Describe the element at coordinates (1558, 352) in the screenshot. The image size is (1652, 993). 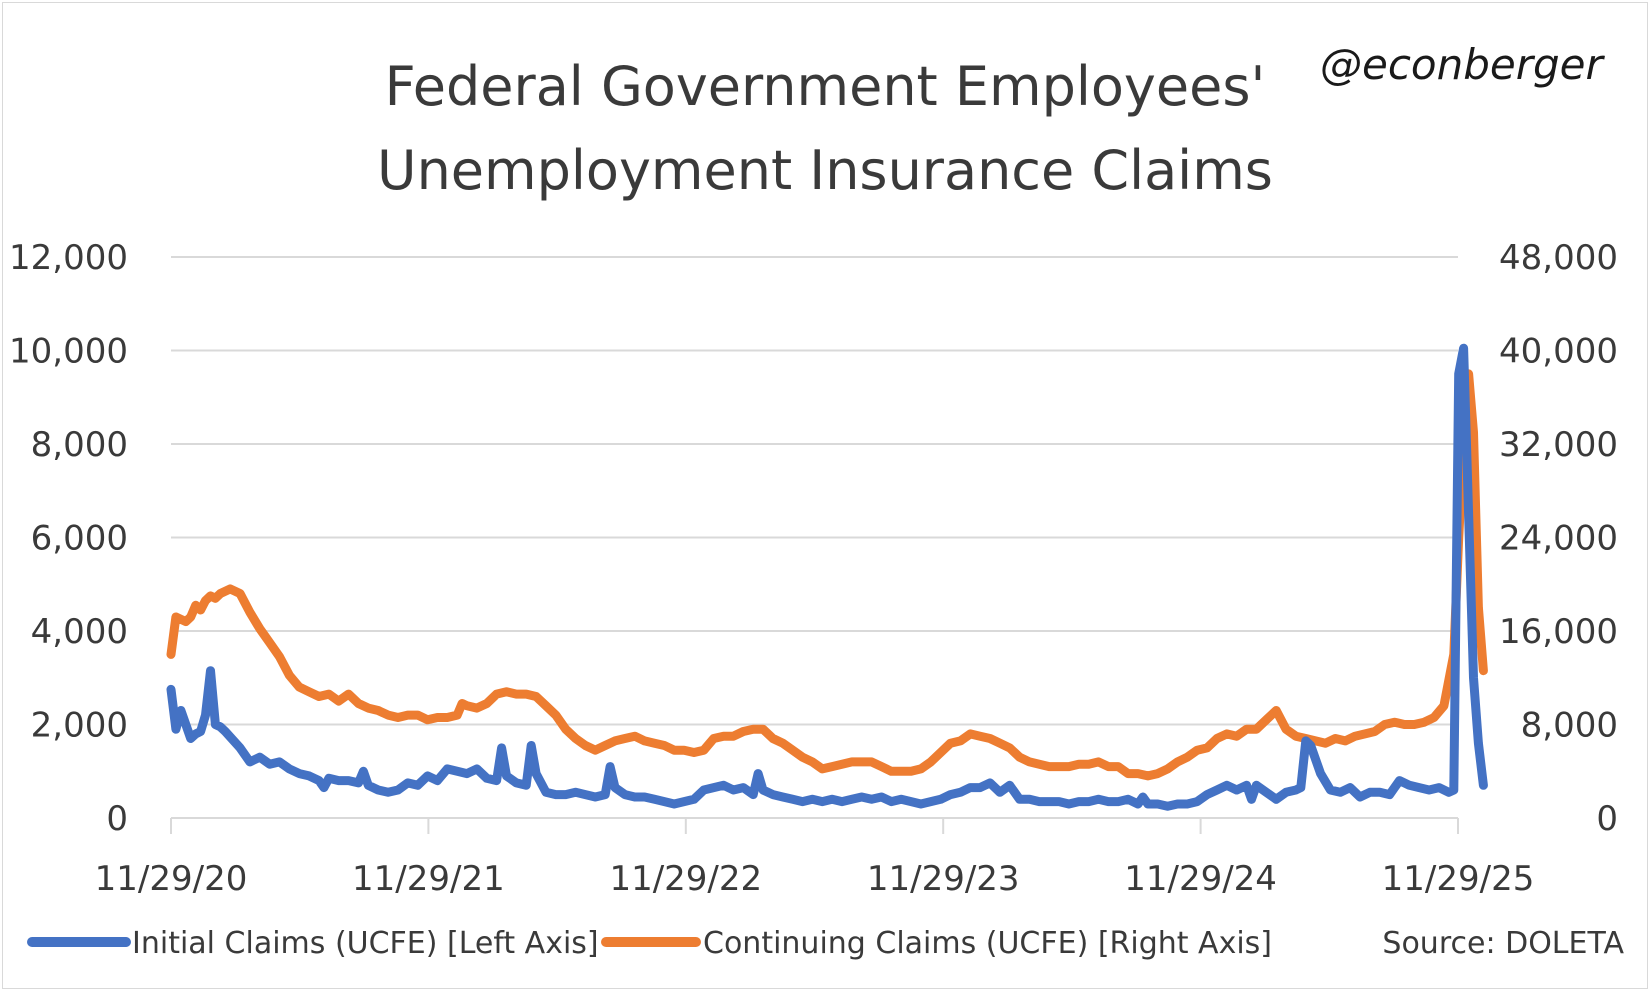
I see `right-axis-tick-label: 40,000` at that location.